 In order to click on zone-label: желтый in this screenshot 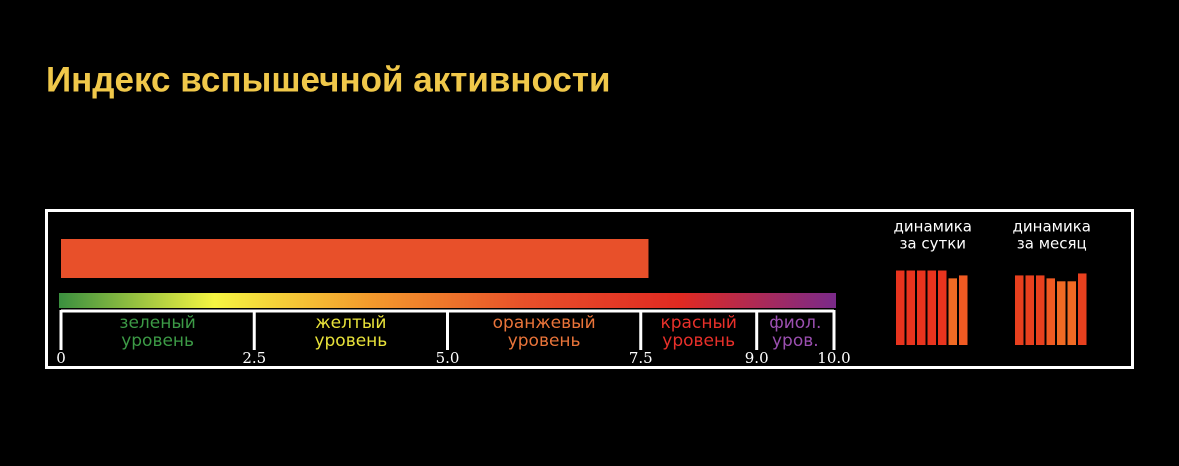, I will do `click(350, 323)`.